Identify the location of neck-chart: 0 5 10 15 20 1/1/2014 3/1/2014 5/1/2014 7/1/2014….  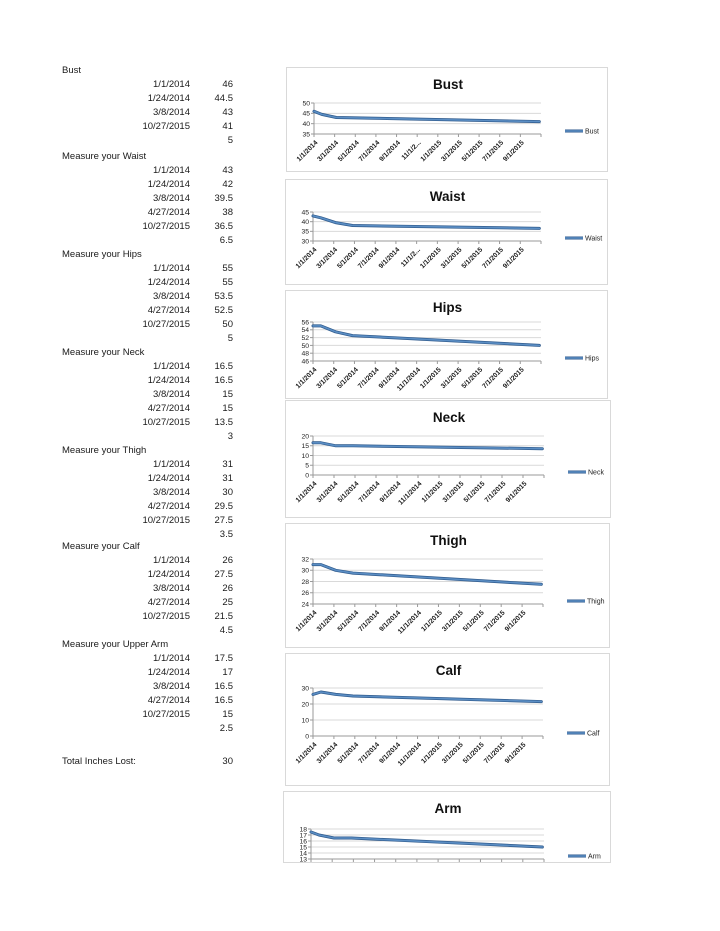
(448, 459).